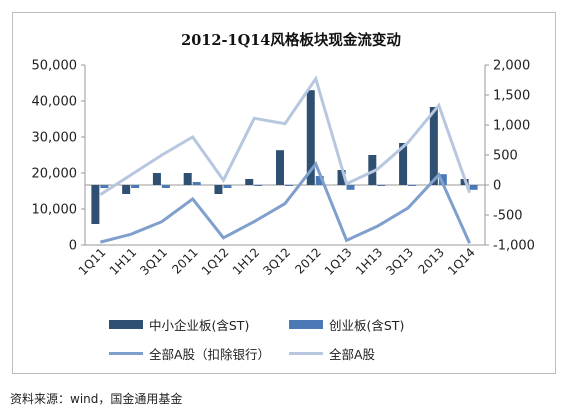  I want to click on category-label: 2012, so click(307, 260).